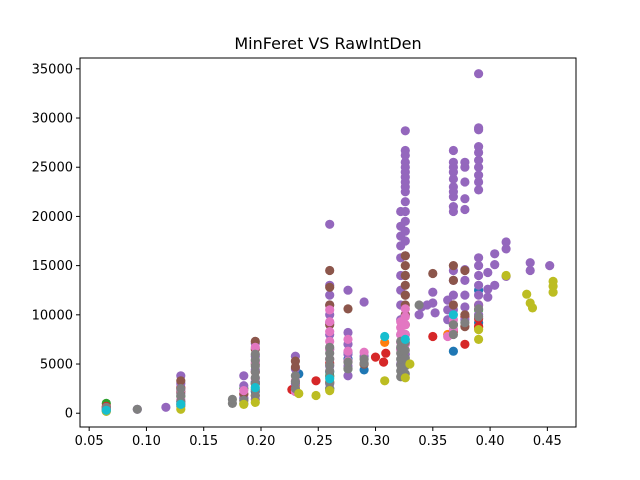 This screenshot has height=480, width=640. What do you see at coordinates (52, 119) in the screenshot?
I see `y-tick-label: 30000` at bounding box center [52, 119].